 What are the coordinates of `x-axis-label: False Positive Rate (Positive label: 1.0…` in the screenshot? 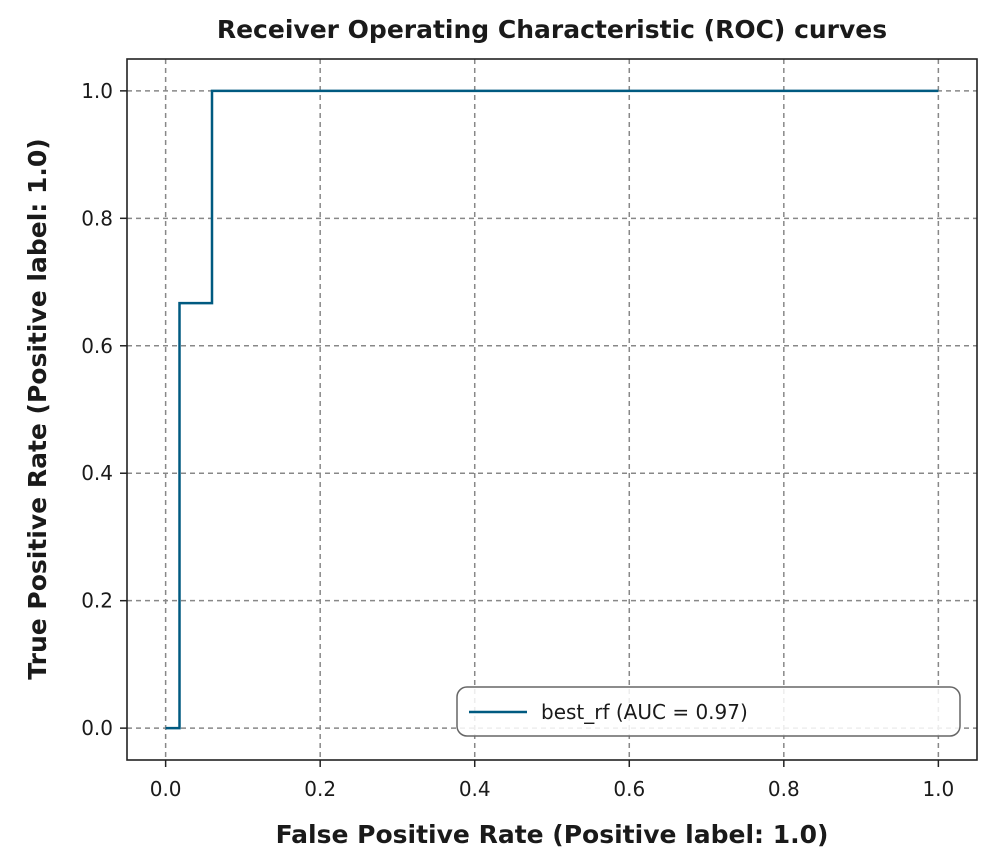 It's located at (552, 834).